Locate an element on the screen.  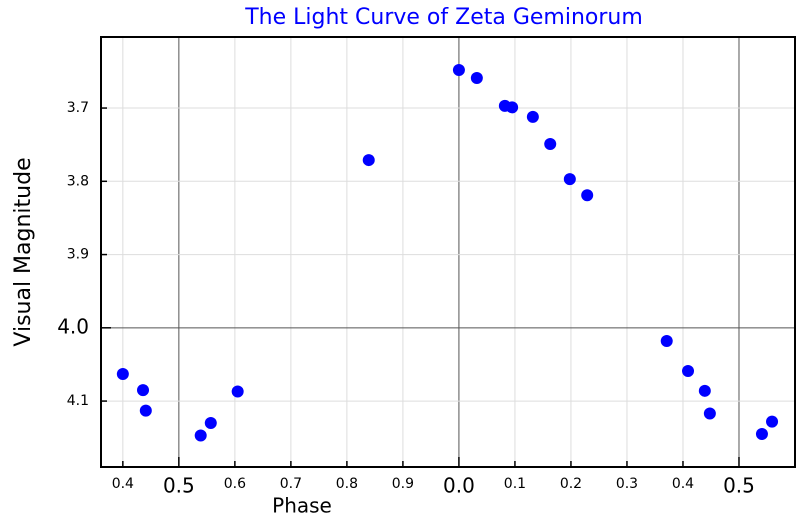
y-axis-label: Visual Magnitude is located at coordinates (23, 251).